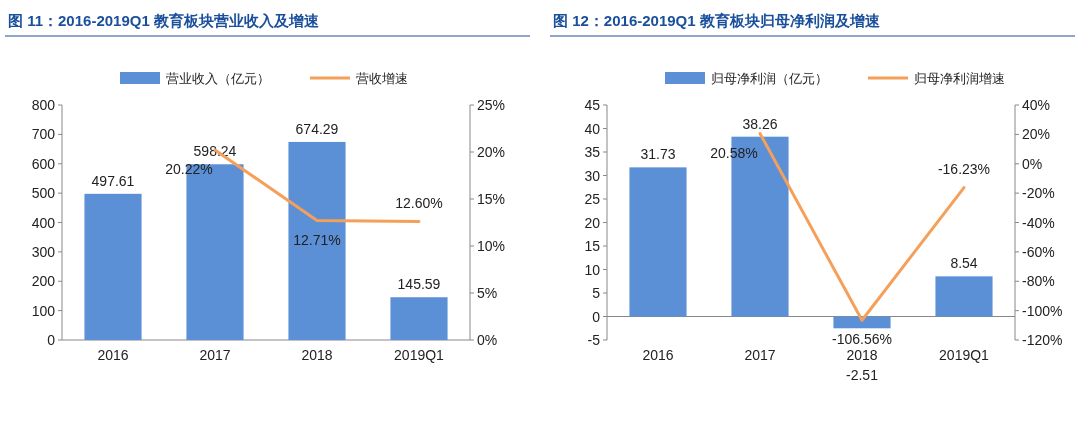 Image resolution: width=1080 pixels, height=429 pixels. I want to click on y2-tick-label: -100%, so click(1042, 310).